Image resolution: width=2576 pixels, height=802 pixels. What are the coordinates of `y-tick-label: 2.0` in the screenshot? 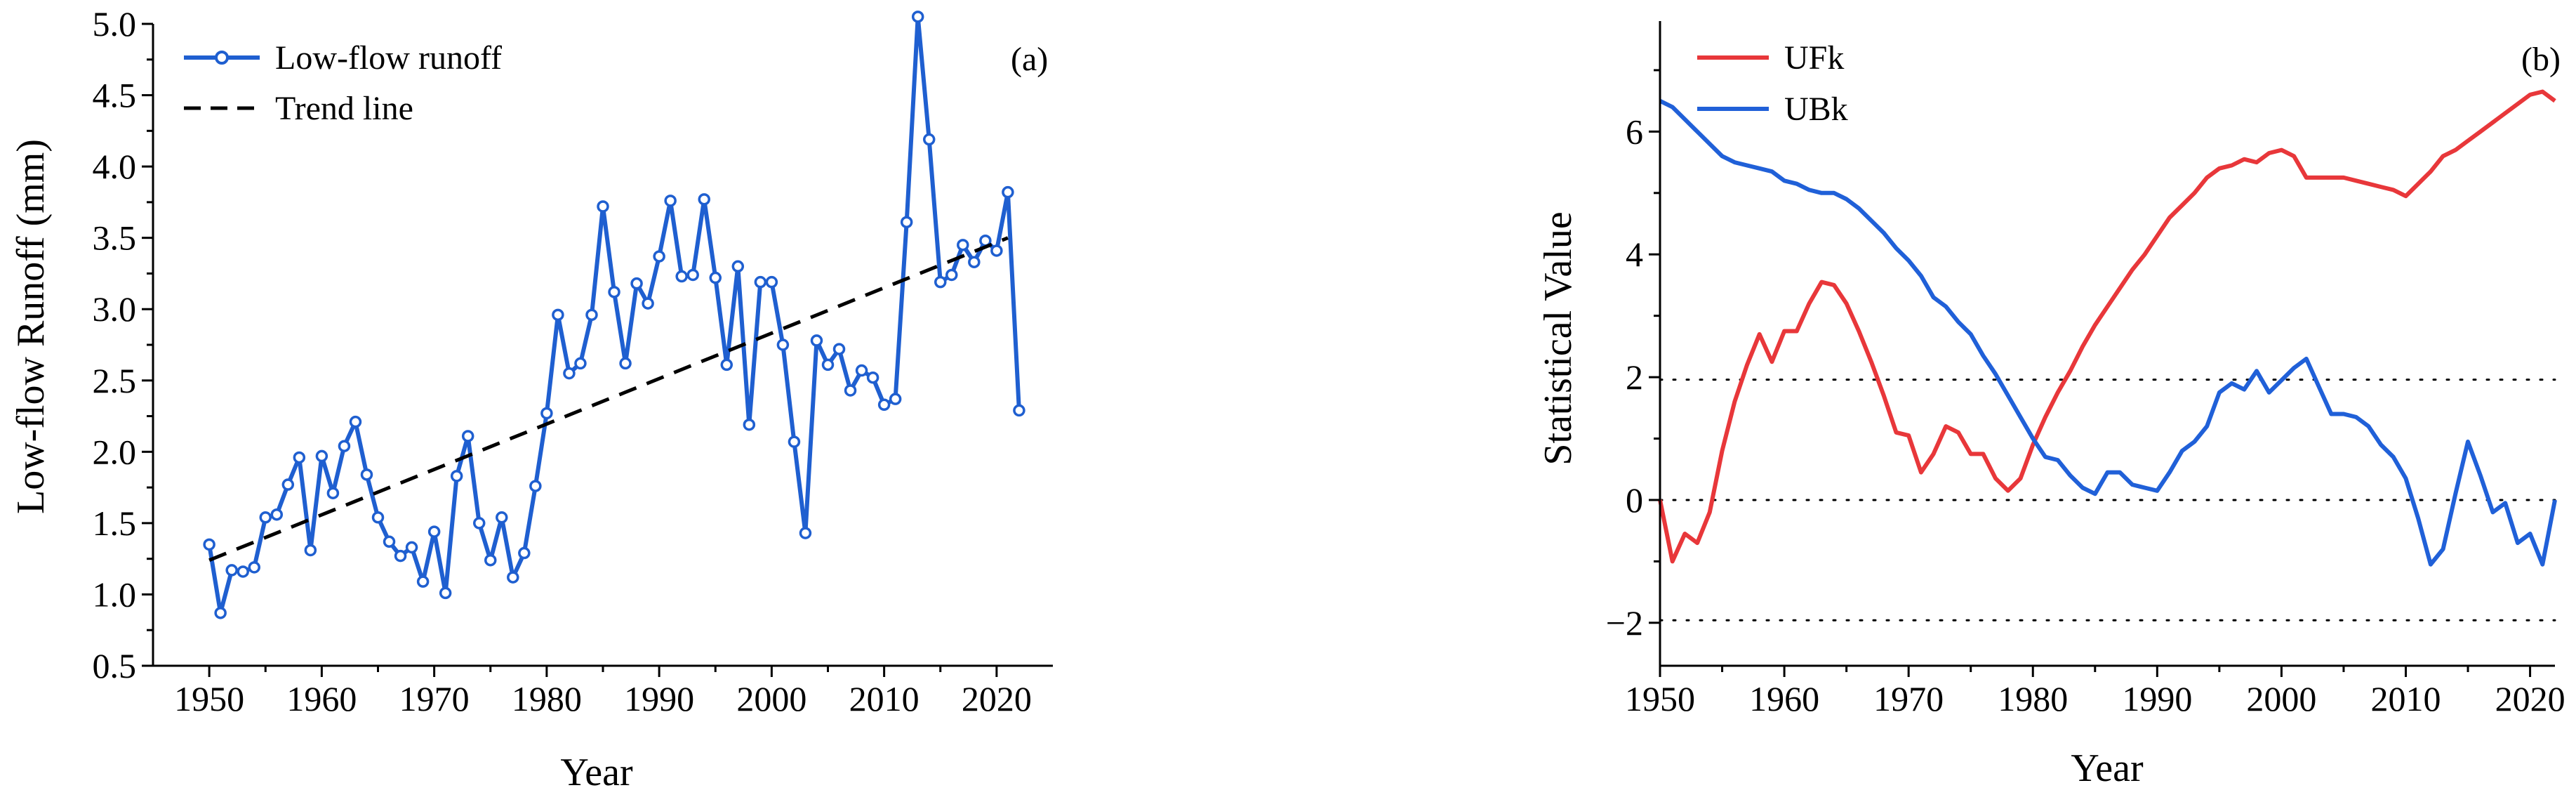 It's located at (115, 452).